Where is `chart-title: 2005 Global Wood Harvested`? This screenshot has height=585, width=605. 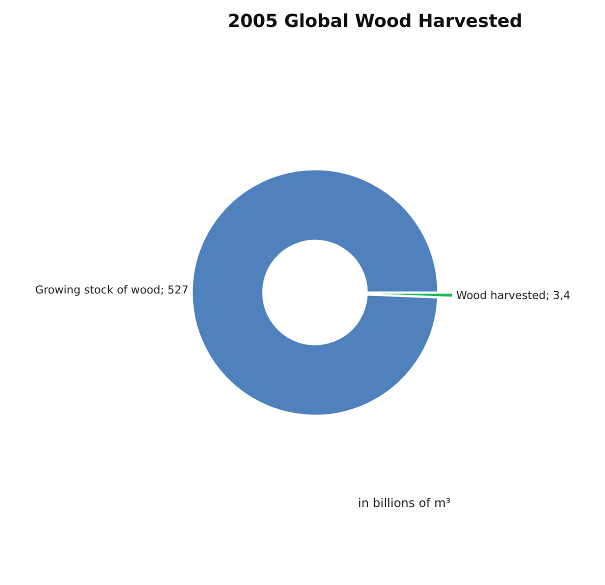
chart-title: 2005 Global Wood Harvested is located at coordinates (375, 21).